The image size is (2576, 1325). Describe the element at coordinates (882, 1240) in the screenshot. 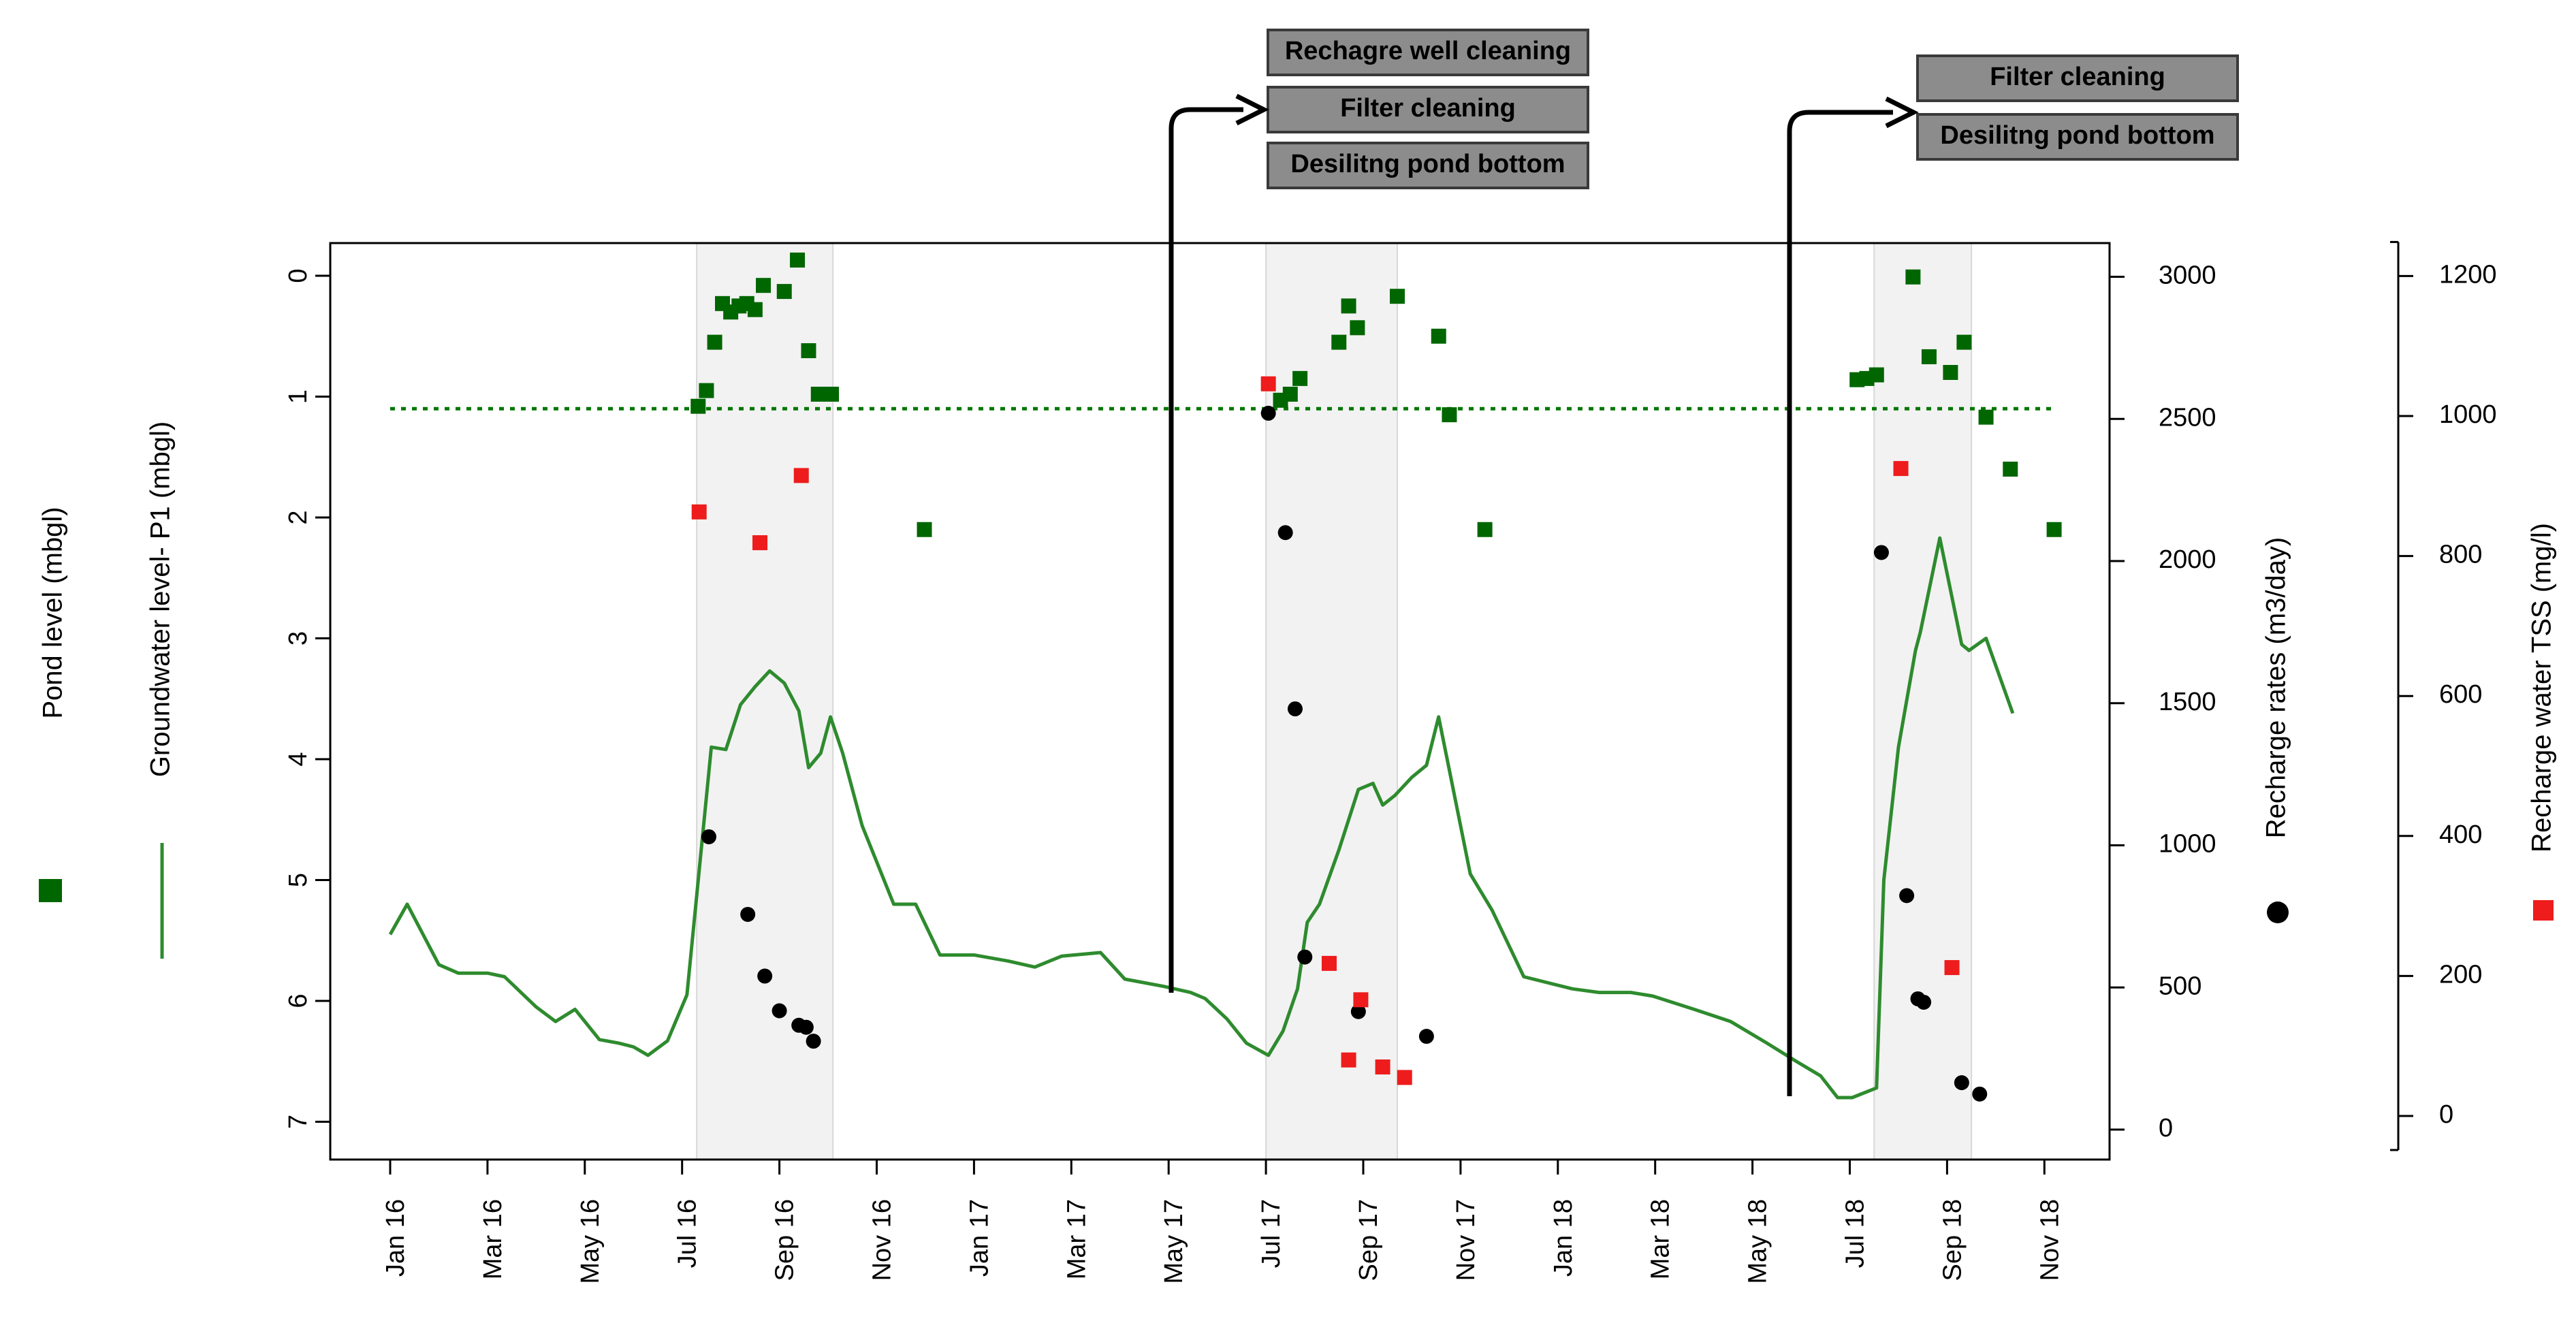

I see `x-tick-label: Nov 16` at that location.